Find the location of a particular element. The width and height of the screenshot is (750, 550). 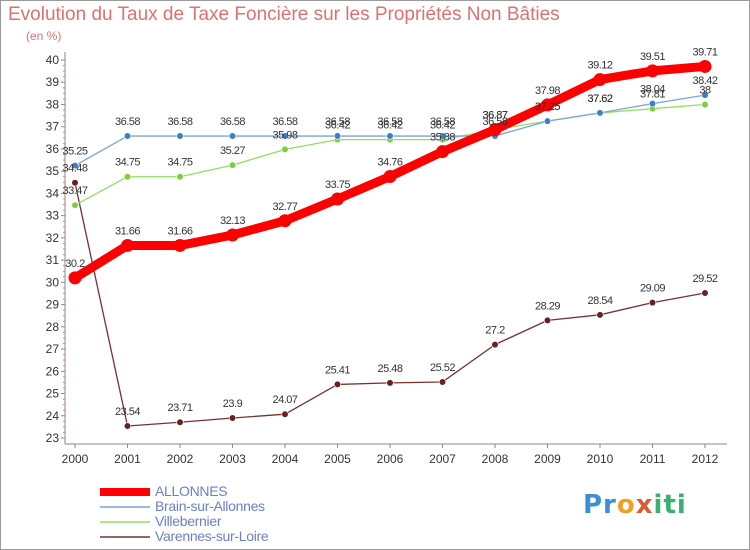

data-label-3: 27.2 is located at coordinates (495, 331).